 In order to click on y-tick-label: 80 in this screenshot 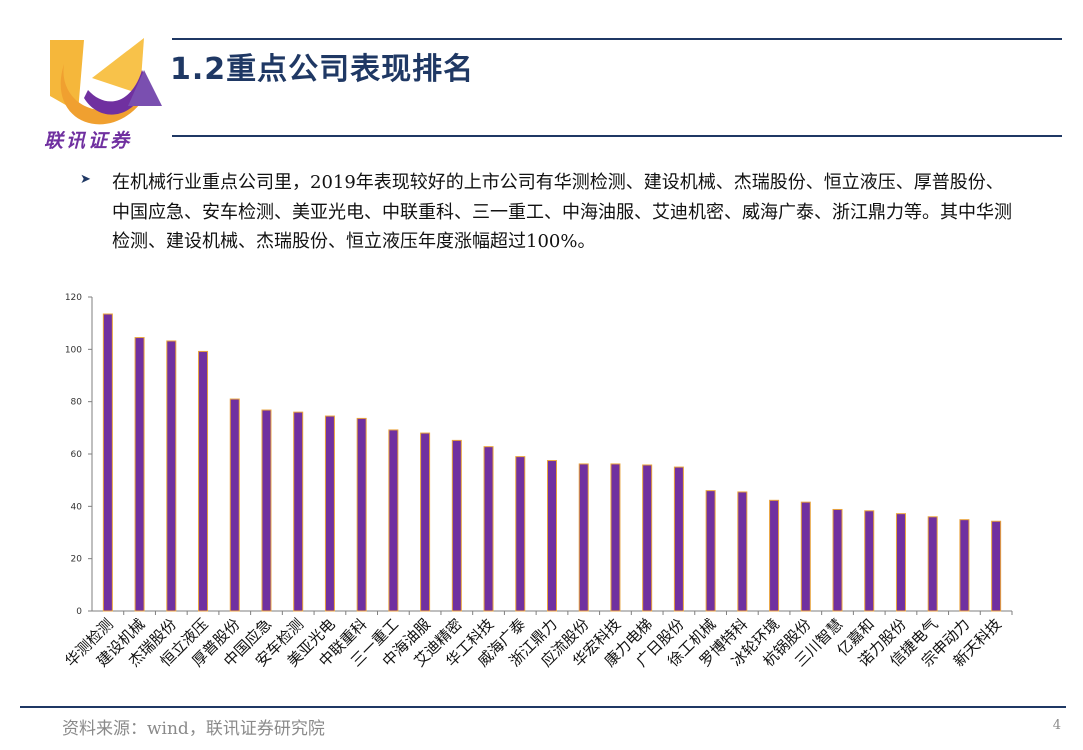, I will do `click(77, 403)`.